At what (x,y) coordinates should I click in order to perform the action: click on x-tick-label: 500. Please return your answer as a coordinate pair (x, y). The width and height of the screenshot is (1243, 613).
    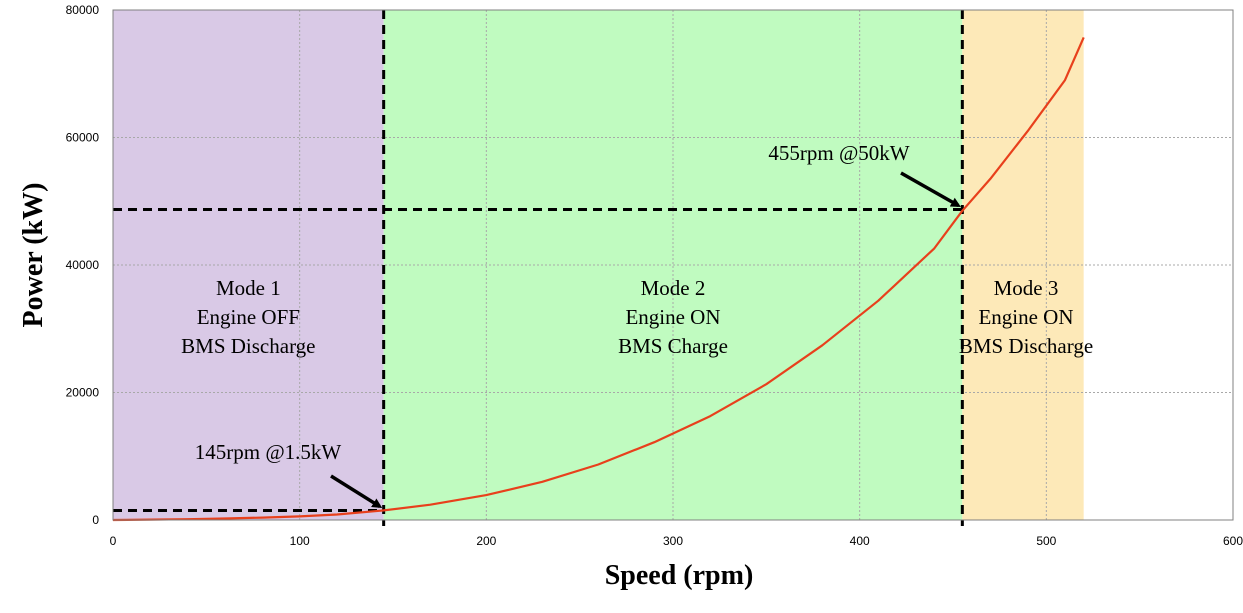
    Looking at the image, I should click on (1046, 541).